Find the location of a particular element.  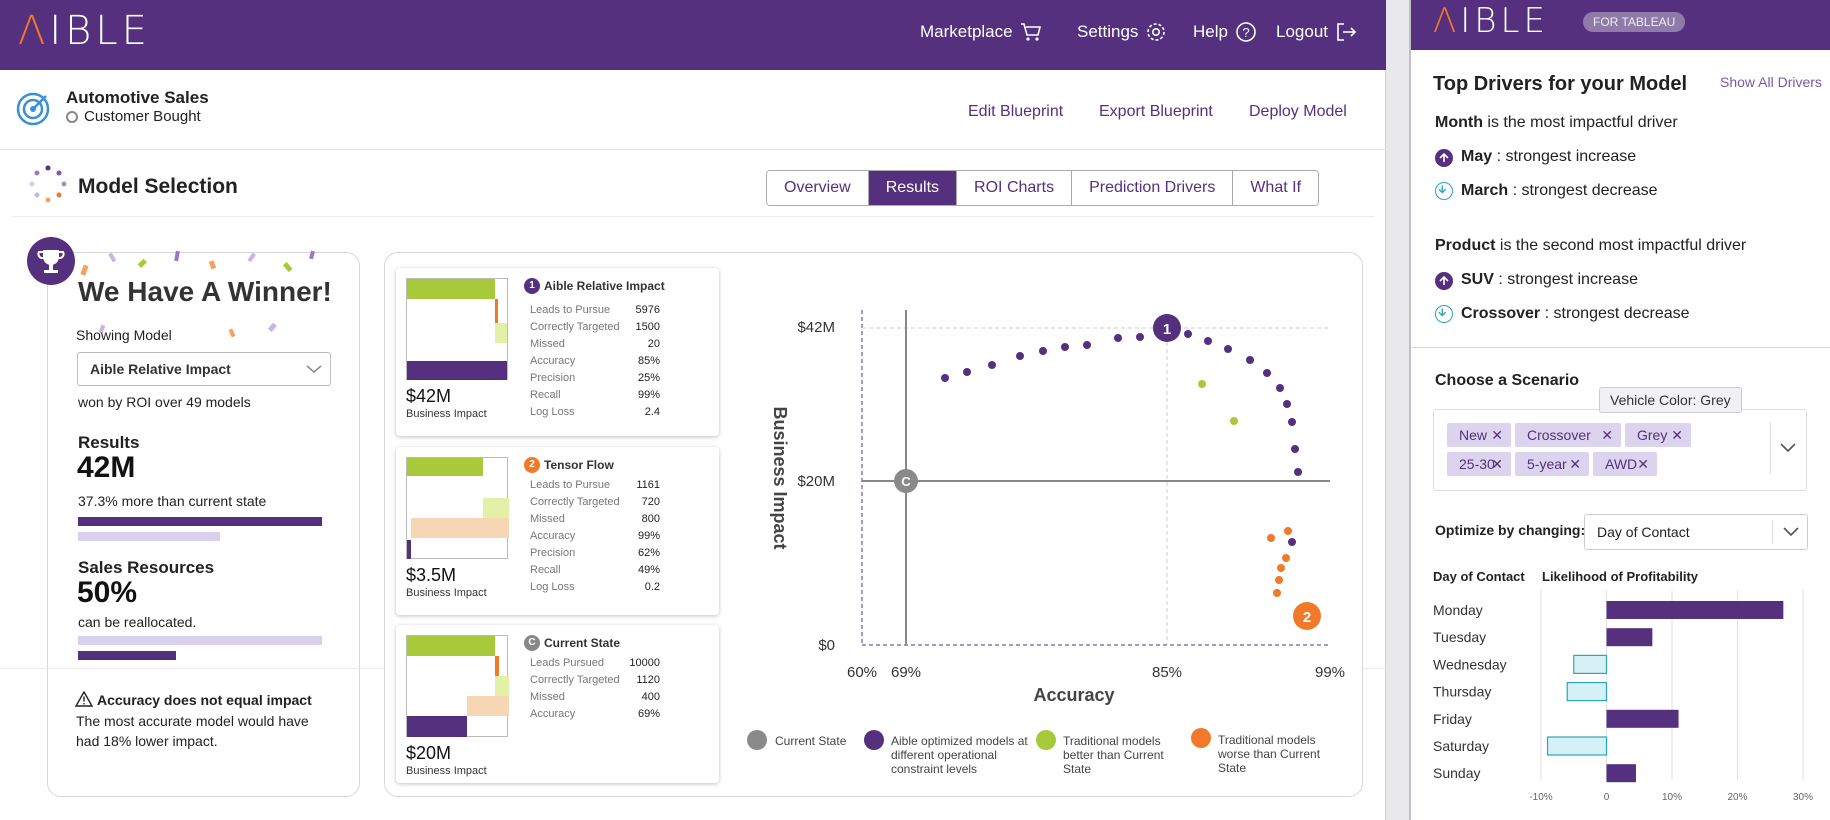

tensorflow-marker is located at coordinates (1307, 616).